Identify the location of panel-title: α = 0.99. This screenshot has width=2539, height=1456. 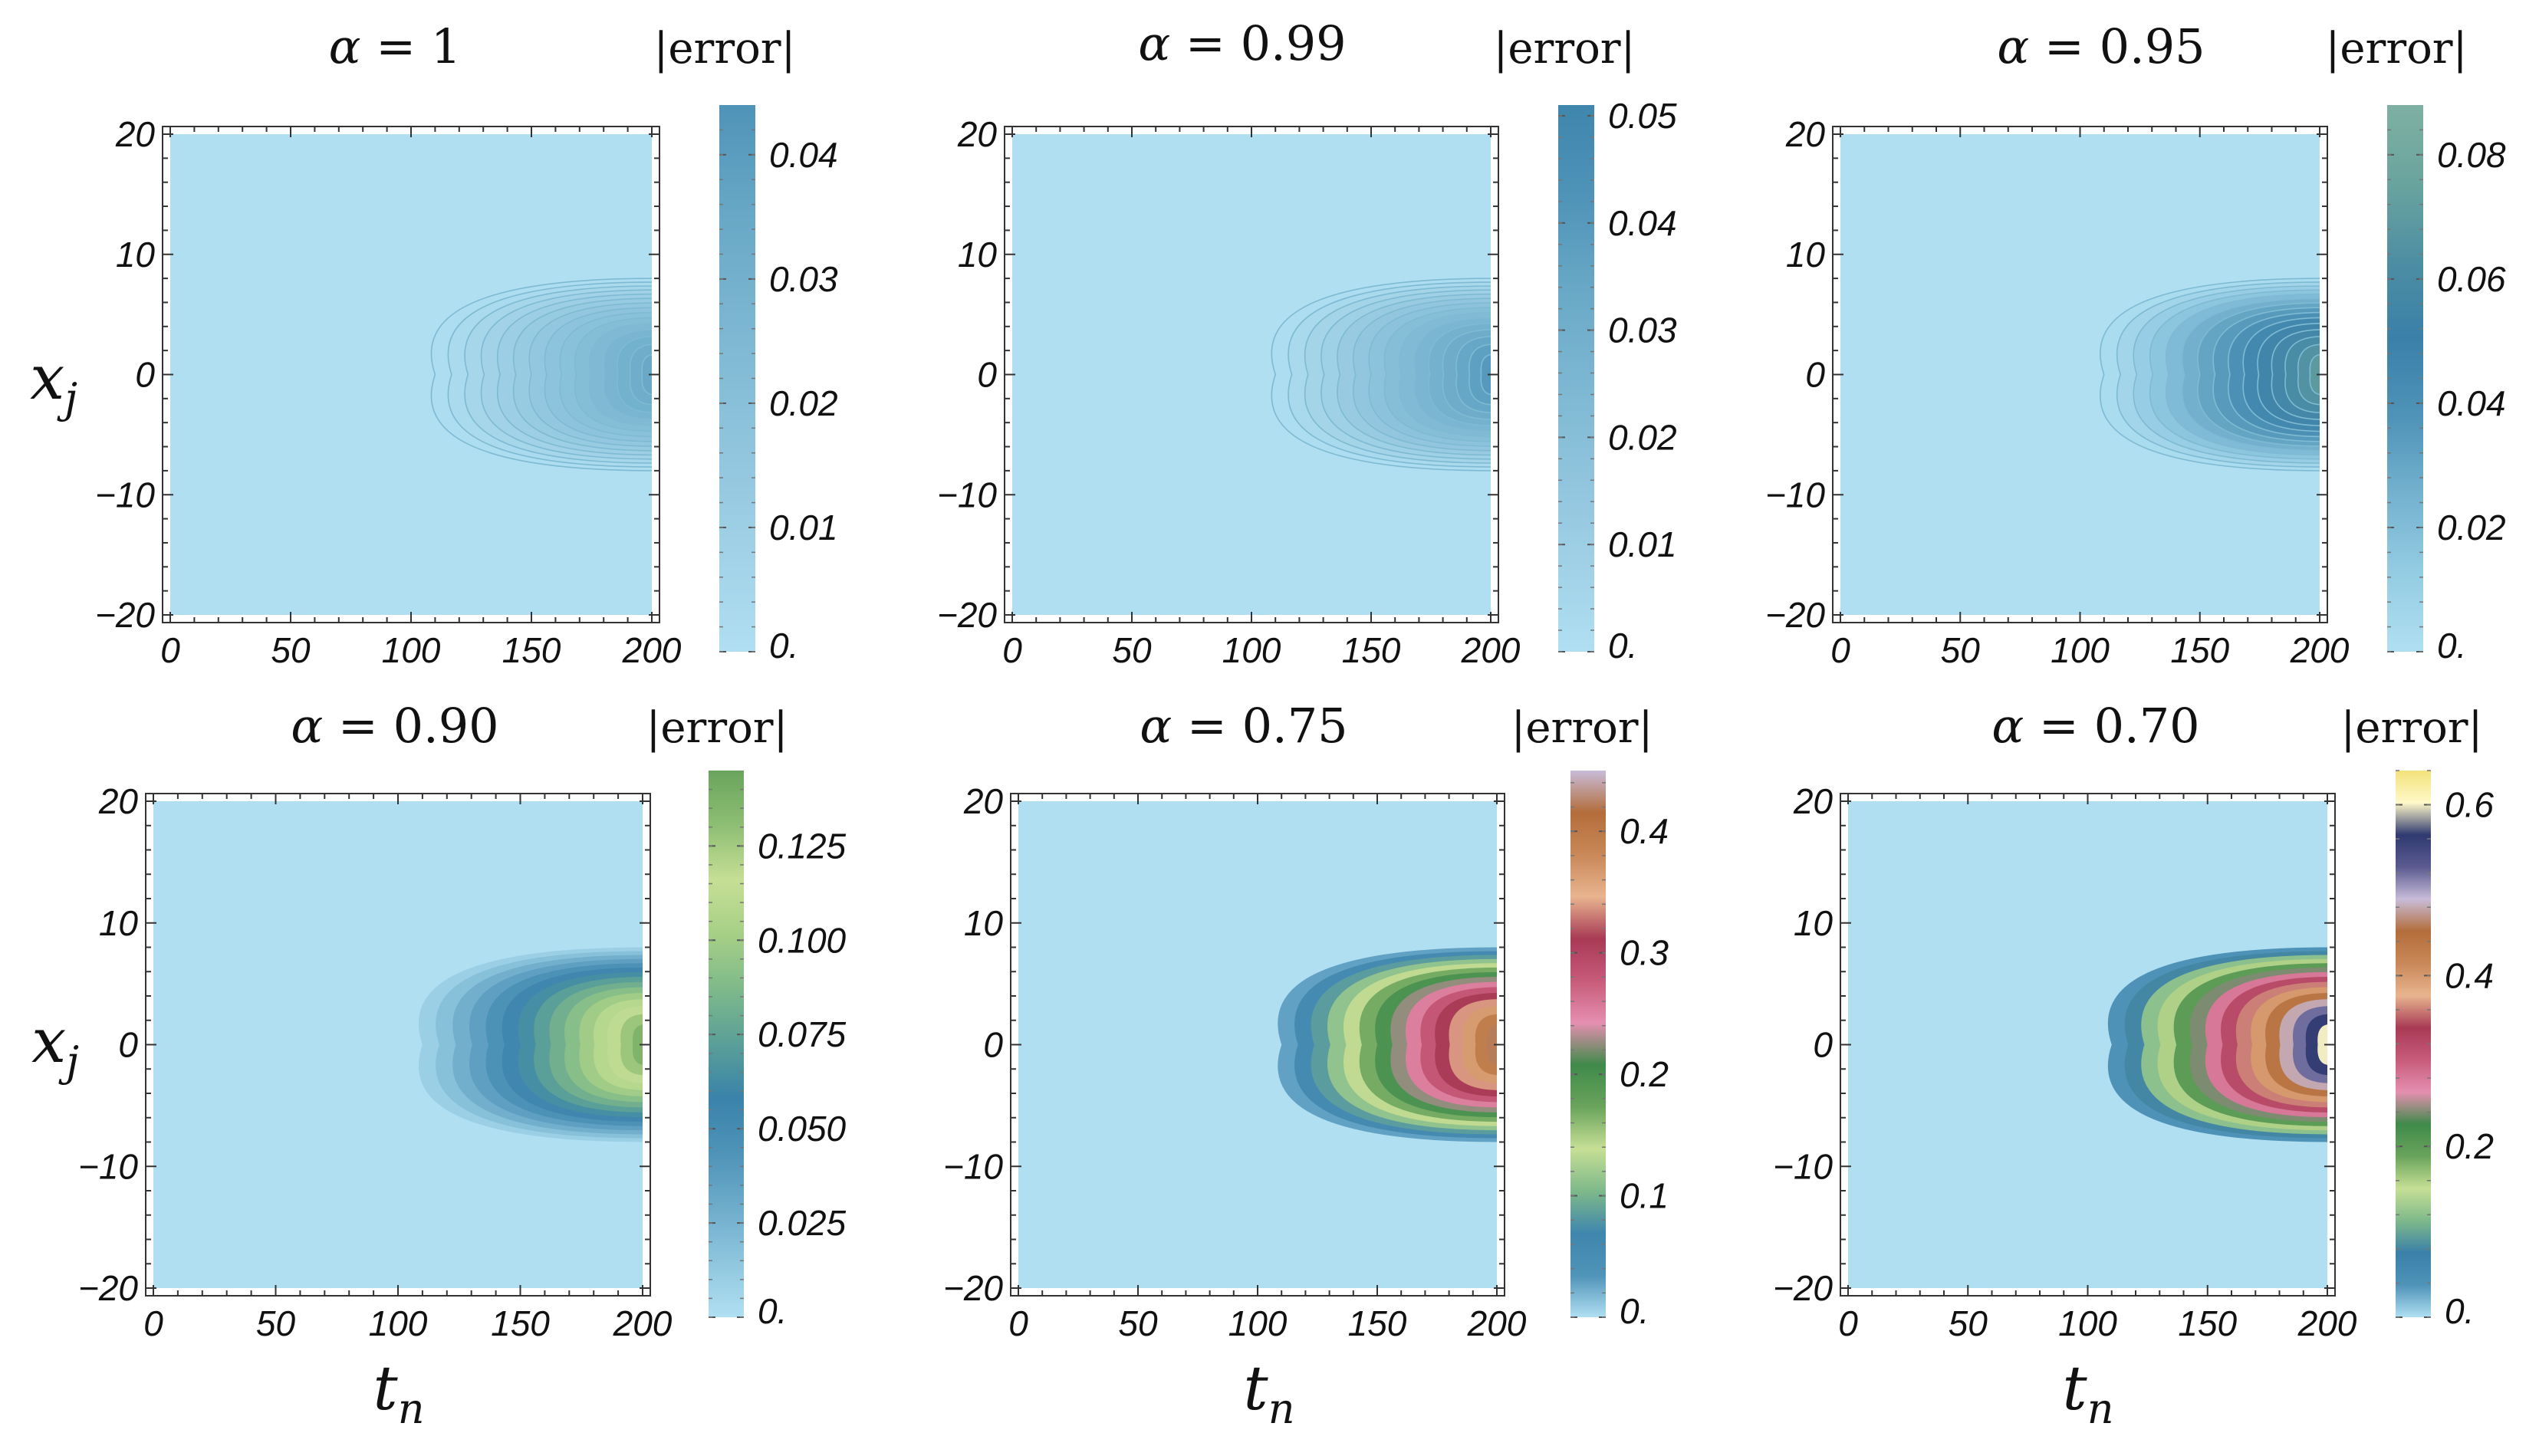
(1242, 43).